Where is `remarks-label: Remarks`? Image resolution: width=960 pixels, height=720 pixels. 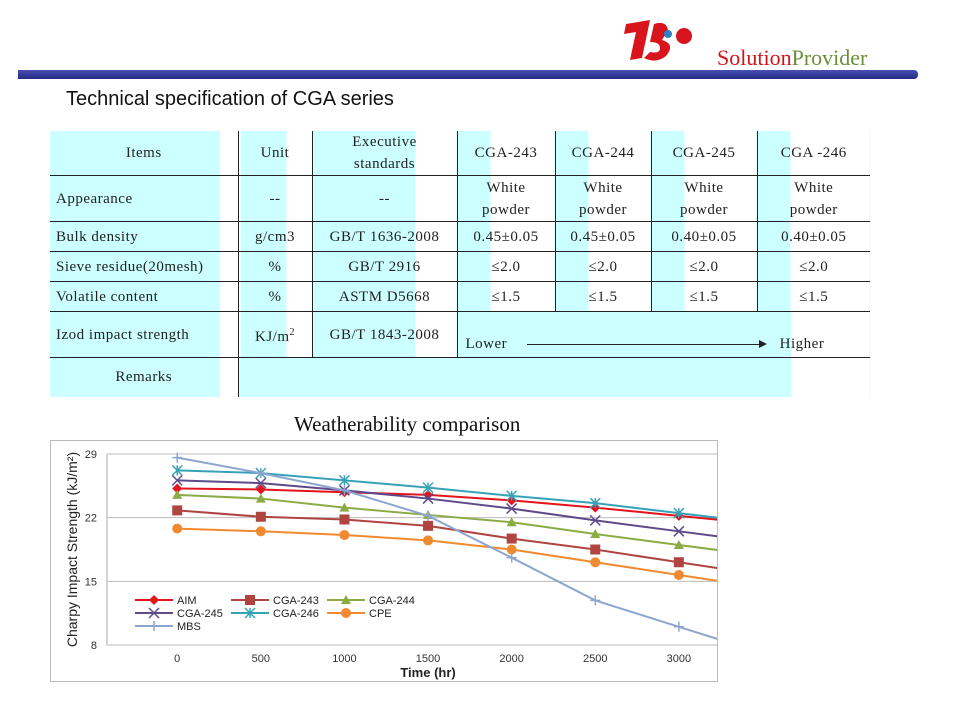 remarks-label: Remarks is located at coordinates (144, 377).